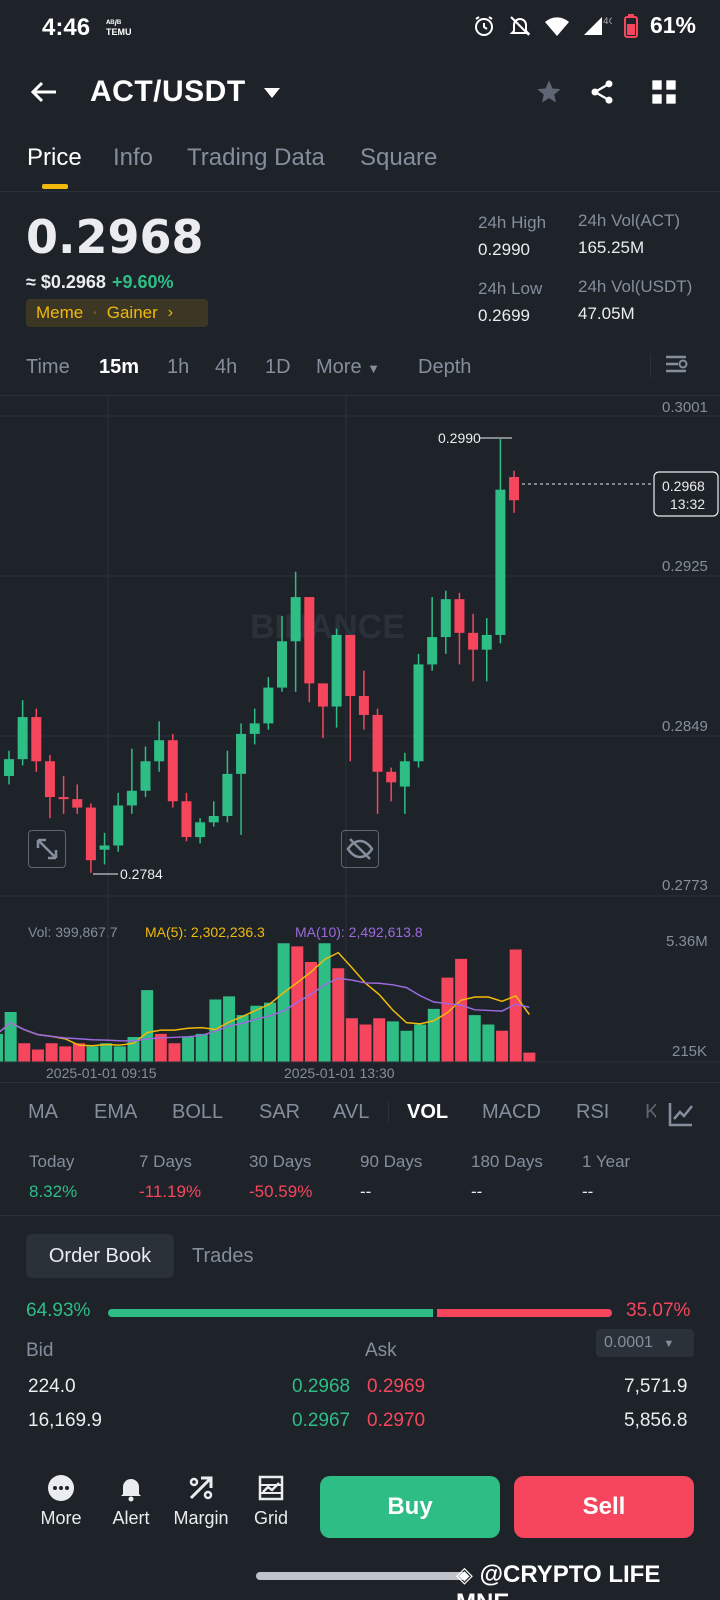 Image resolution: width=720 pixels, height=1600 pixels. What do you see at coordinates (428, 1112) in the screenshot?
I see `indicator-vol: VOL` at bounding box center [428, 1112].